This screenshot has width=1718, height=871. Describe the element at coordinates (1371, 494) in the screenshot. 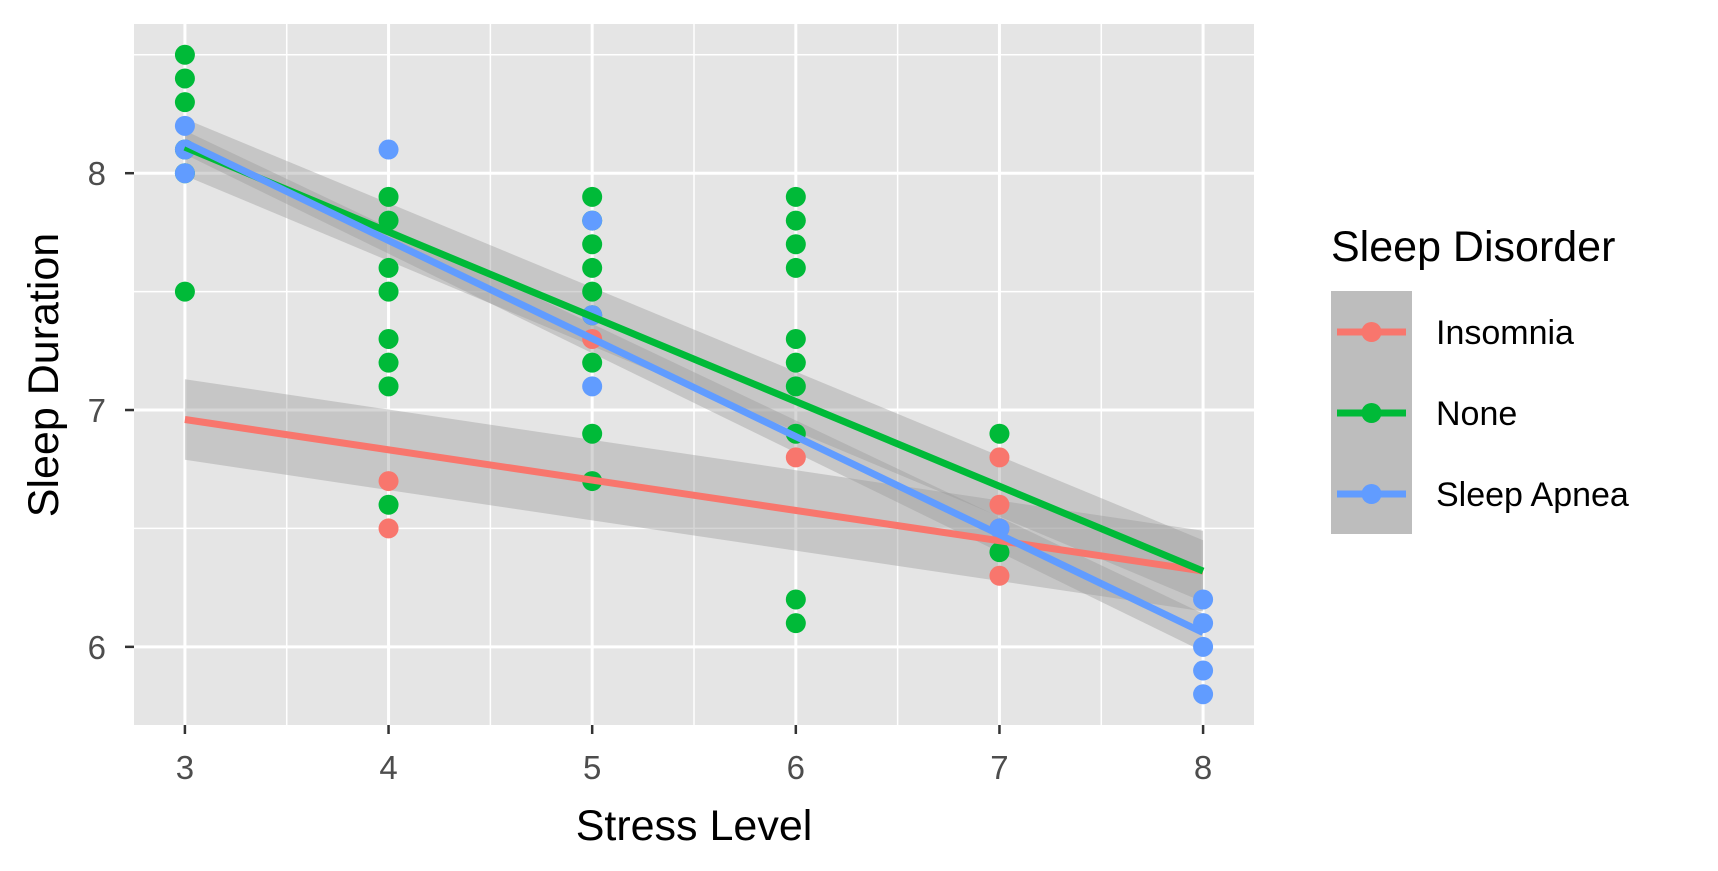

I see `legend-key-point-sleep-apnea` at that location.